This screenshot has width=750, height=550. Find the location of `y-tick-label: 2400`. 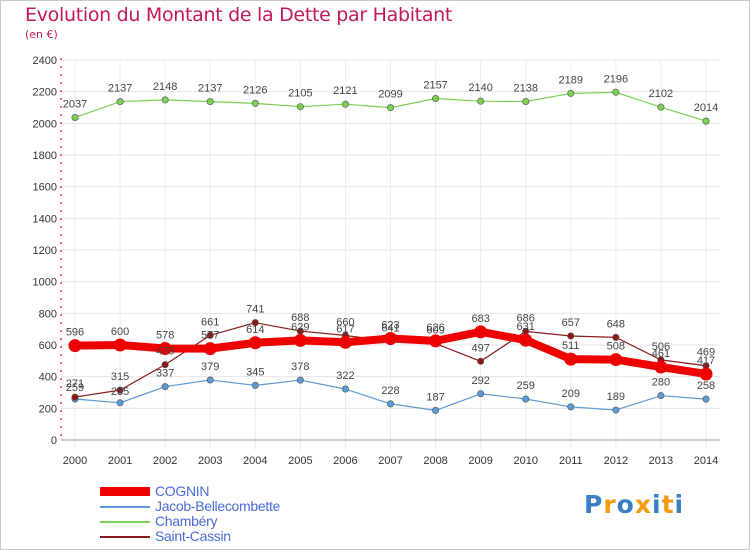

y-tick-label: 2400 is located at coordinates (45, 61).